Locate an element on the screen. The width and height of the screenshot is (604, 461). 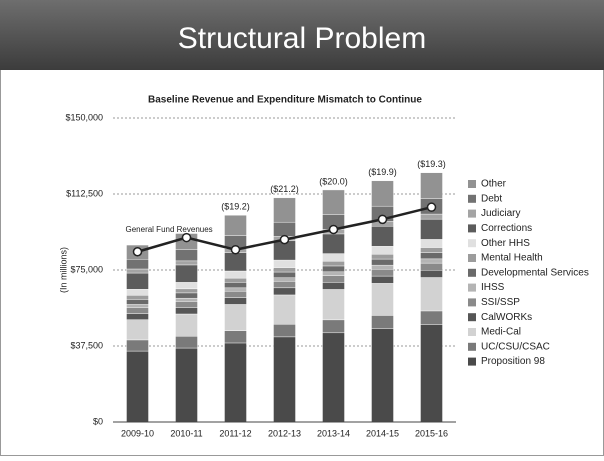
legend-label: Other HHS is located at coordinates (505, 243).